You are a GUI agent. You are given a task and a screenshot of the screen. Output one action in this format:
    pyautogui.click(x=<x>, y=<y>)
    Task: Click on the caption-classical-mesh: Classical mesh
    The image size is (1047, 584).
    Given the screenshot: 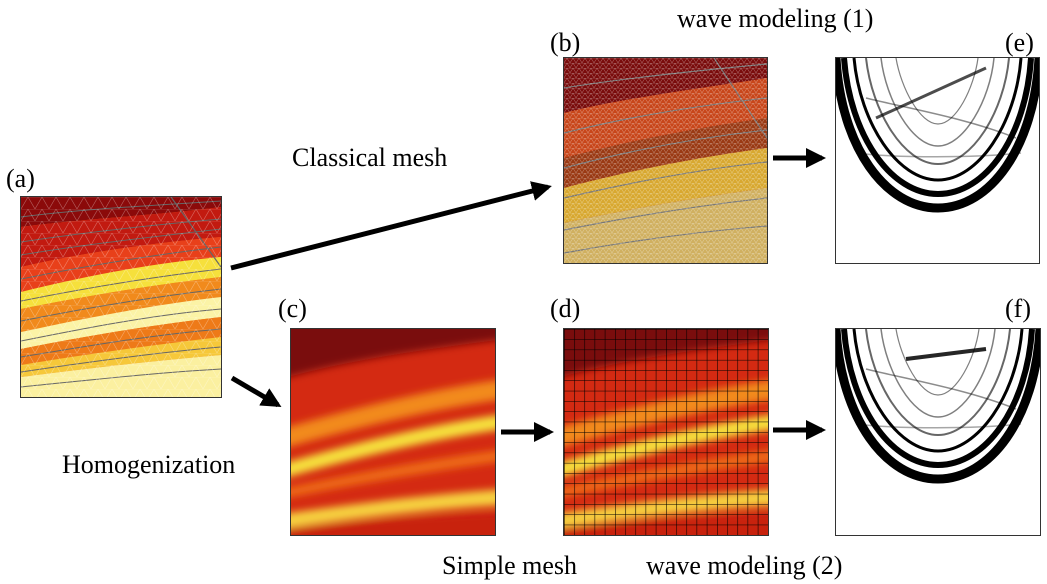 What is the action you would take?
    pyautogui.click(x=370, y=157)
    